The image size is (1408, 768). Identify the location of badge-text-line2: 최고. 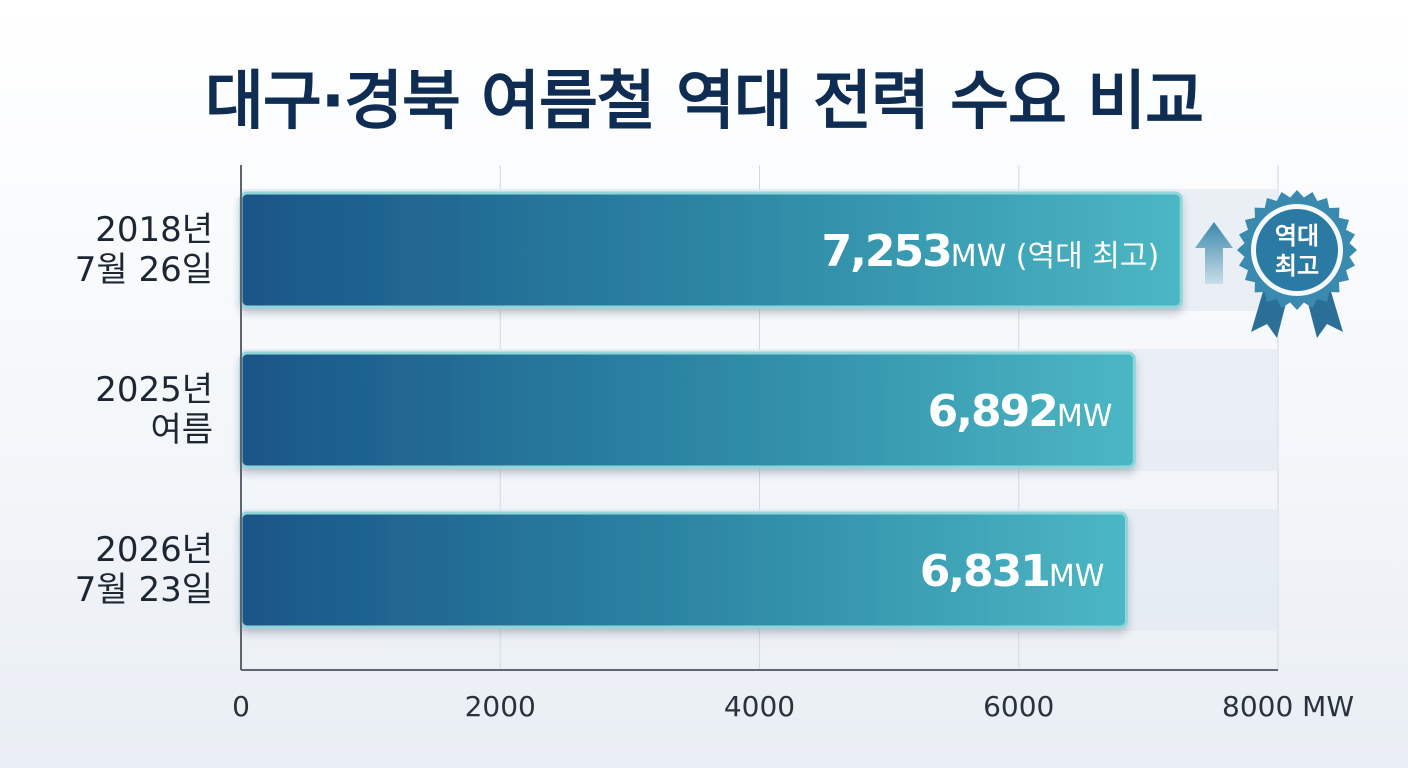
(1297, 266).